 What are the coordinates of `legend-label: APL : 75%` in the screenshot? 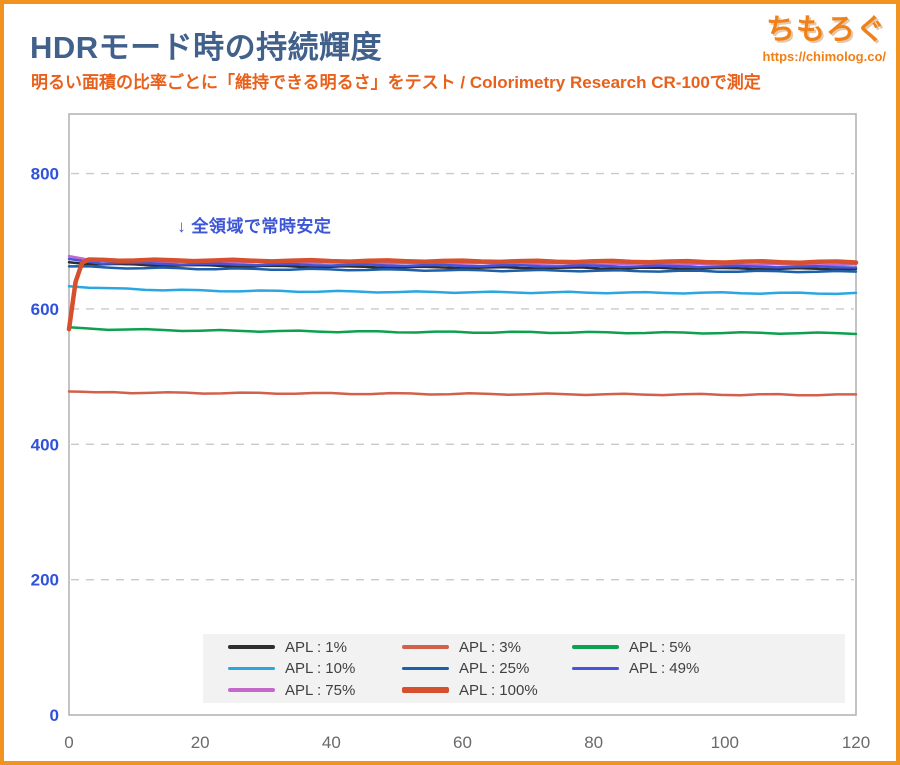 It's located at (320, 690).